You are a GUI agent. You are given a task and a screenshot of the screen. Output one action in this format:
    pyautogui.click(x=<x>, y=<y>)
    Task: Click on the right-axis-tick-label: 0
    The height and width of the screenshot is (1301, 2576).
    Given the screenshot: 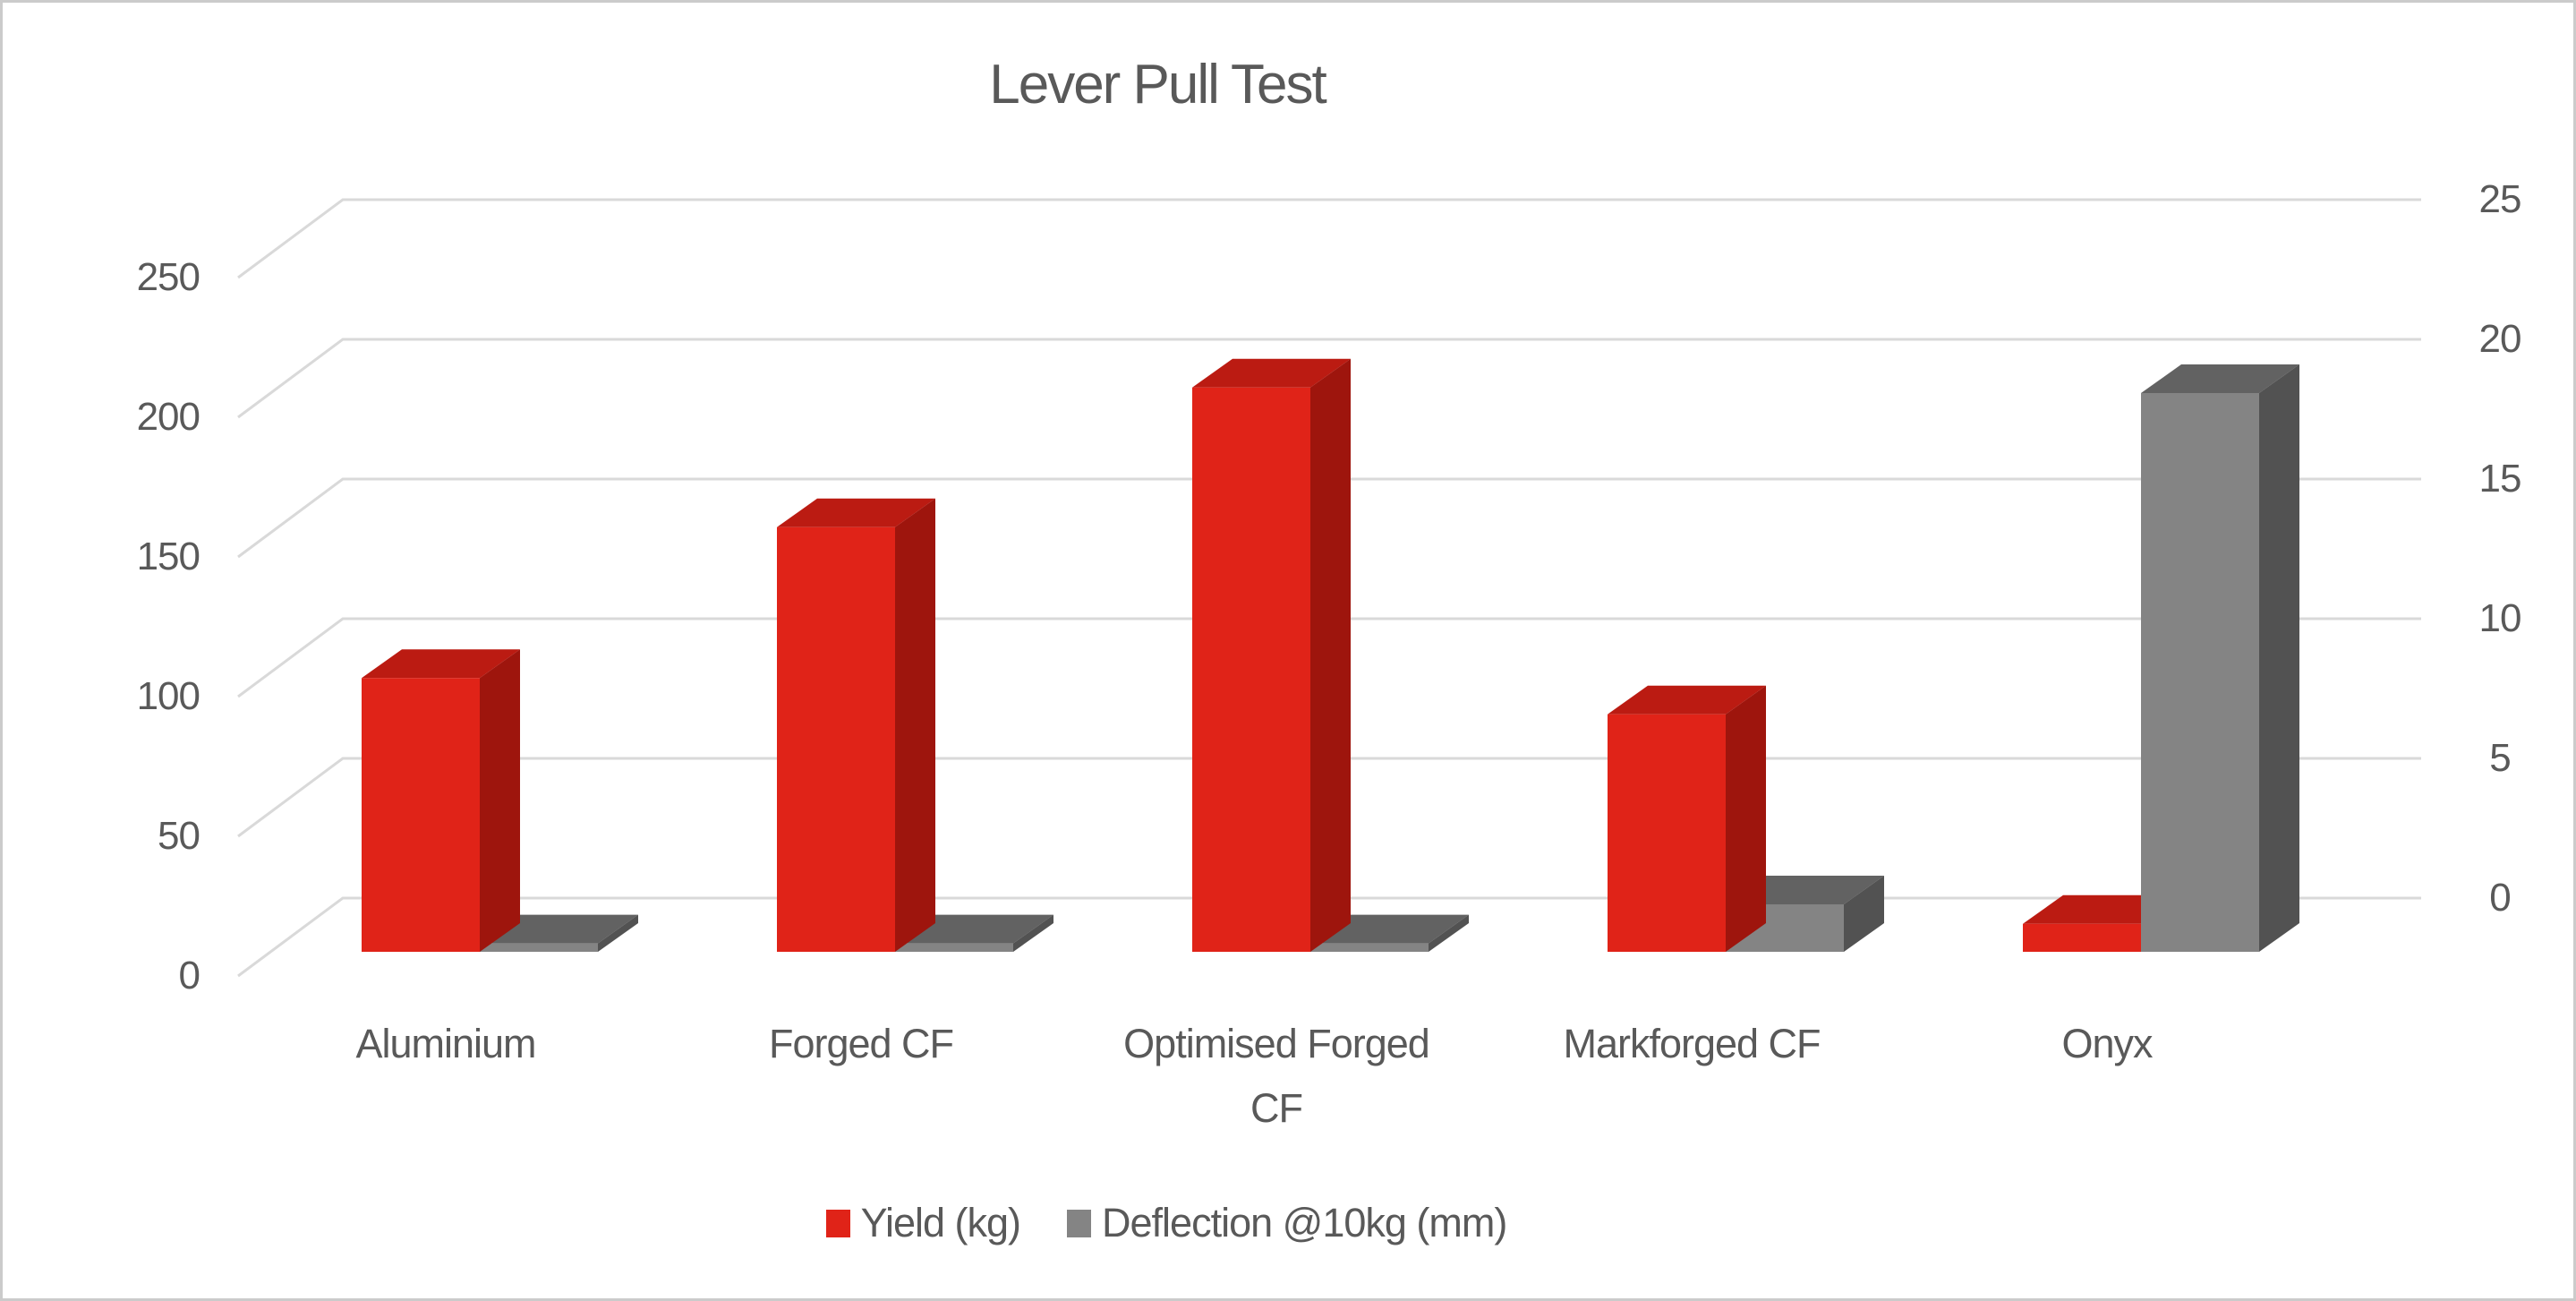 What is the action you would take?
    pyautogui.click(x=2500, y=898)
    